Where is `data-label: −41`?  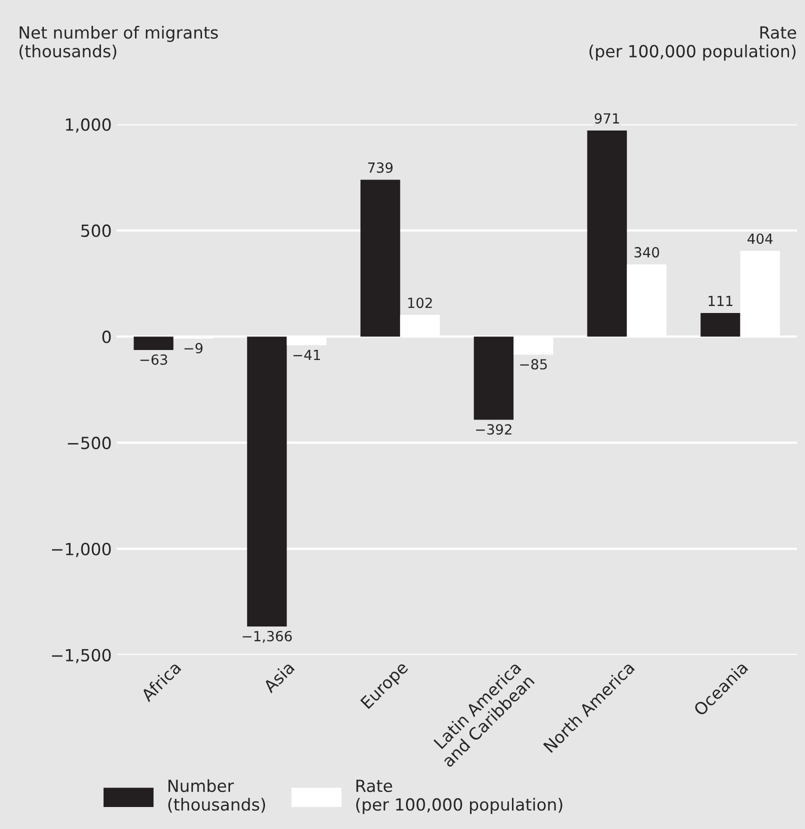
data-label: −41 is located at coordinates (306, 355).